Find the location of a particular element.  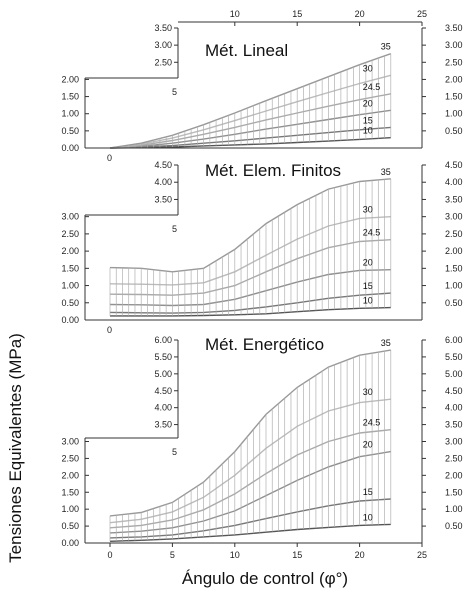

left-tick-label: 6.00 is located at coordinates (163, 340).